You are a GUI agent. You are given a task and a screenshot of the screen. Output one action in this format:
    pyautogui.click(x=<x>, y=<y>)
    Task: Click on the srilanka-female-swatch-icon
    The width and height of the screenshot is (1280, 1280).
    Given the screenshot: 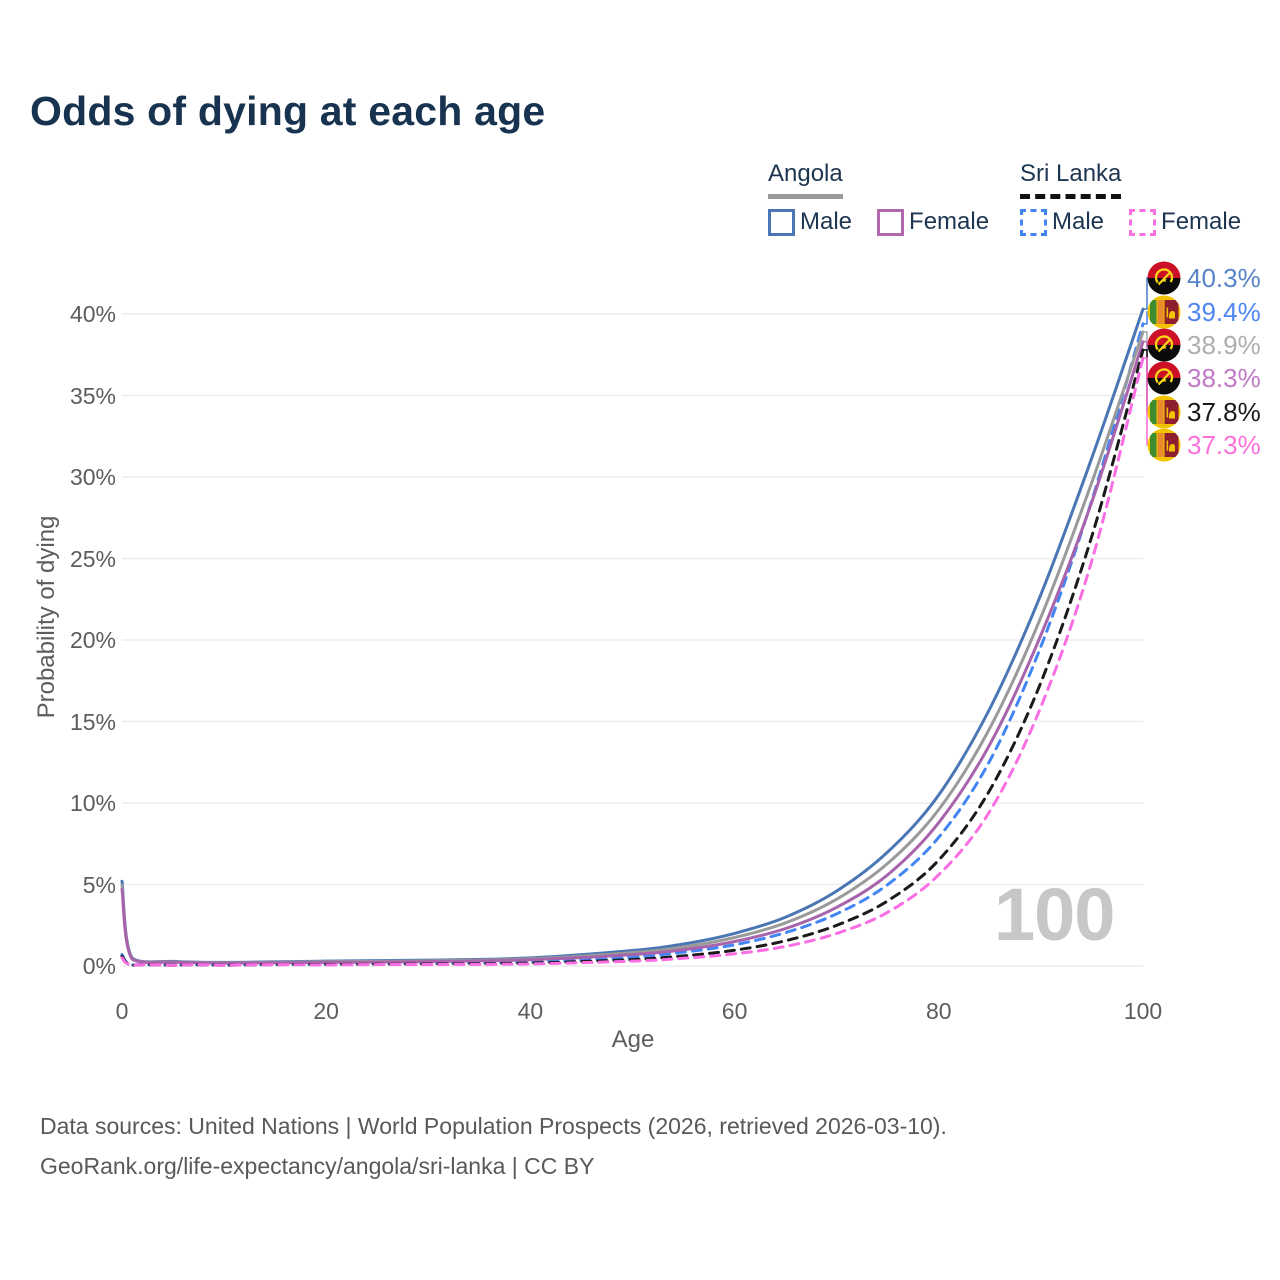 What is the action you would take?
    pyautogui.click(x=1143, y=222)
    